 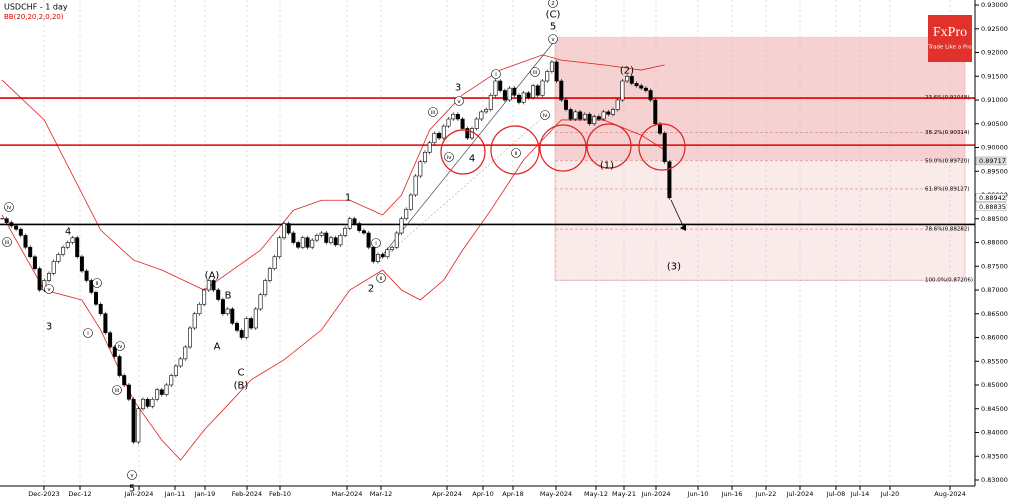 I want to click on x-tick-label: May-2024, so click(x=556, y=494).